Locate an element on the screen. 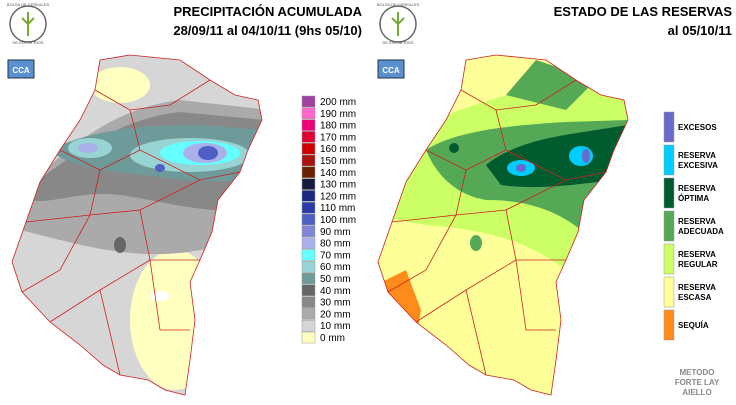  legend-label: 0 mm is located at coordinates (332, 338).